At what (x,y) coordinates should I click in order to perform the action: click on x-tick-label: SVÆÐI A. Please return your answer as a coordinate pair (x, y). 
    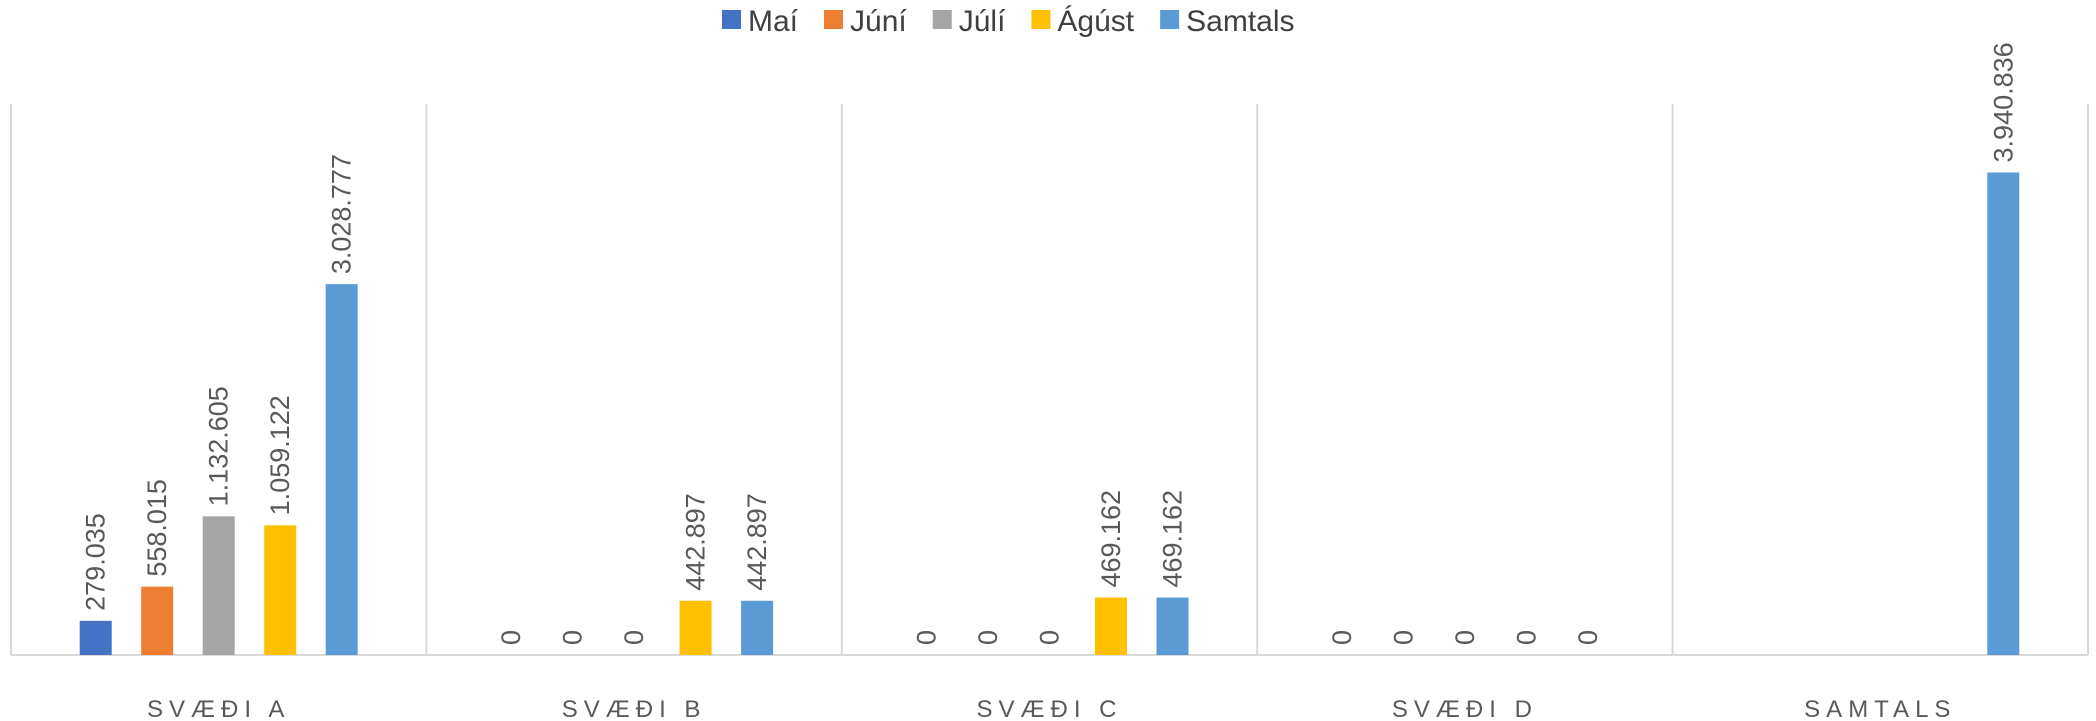
    Looking at the image, I should click on (218, 708).